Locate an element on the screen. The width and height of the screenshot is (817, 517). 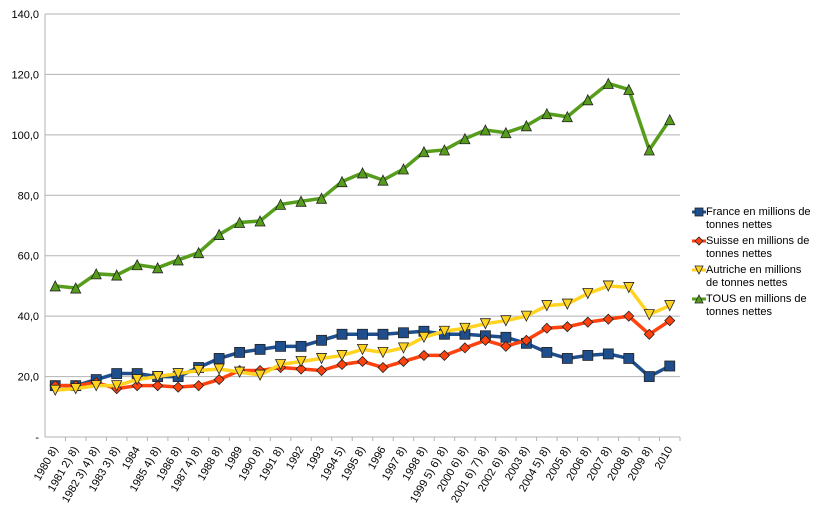
legend-item: TOUS en millions de tonnes nettes is located at coordinates (753, 306).